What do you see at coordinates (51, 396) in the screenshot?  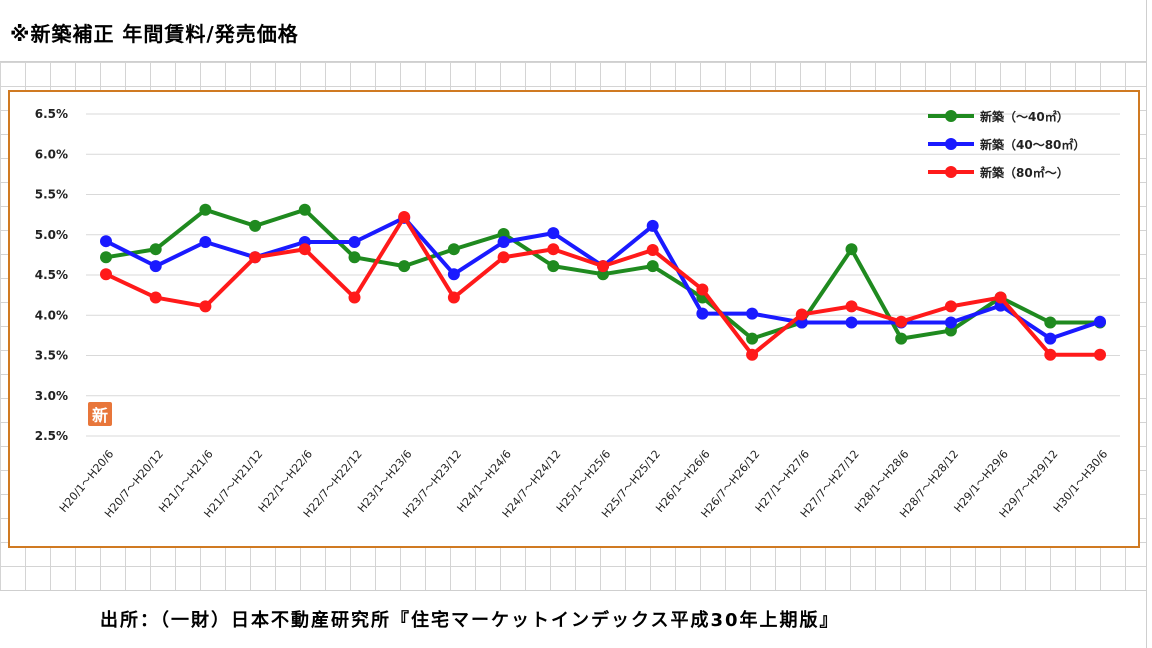 I see `y-tick-label: 3.0%` at bounding box center [51, 396].